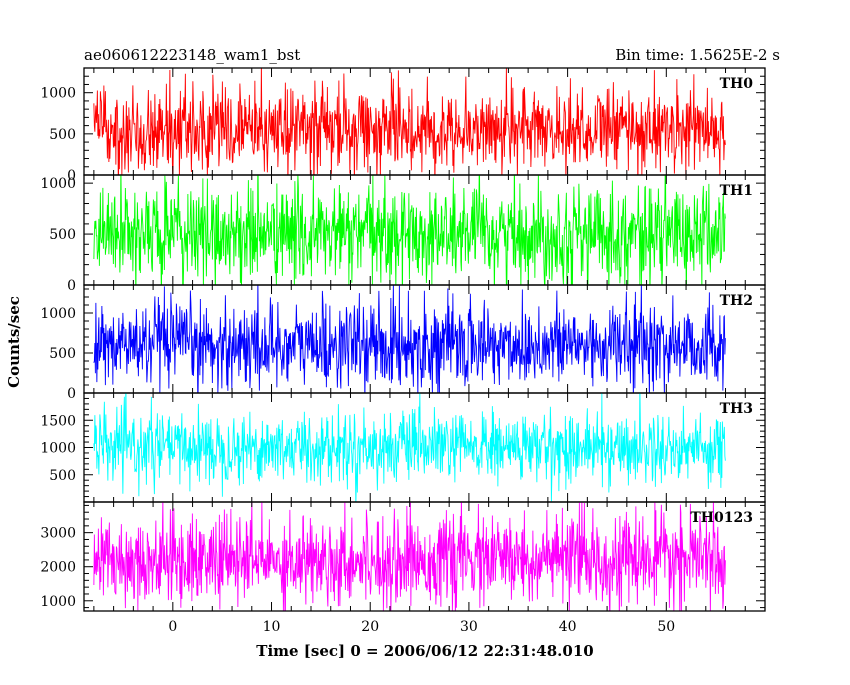 The height and width of the screenshot is (685, 850). I want to click on panel-th1: 0 500 1000 TH1, so click(403, 234).